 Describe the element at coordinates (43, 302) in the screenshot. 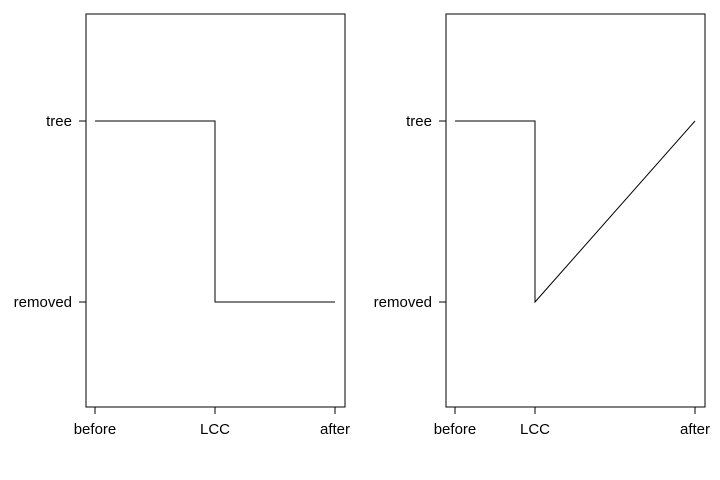

I see `panel-1-y-tick-label: removed` at that location.